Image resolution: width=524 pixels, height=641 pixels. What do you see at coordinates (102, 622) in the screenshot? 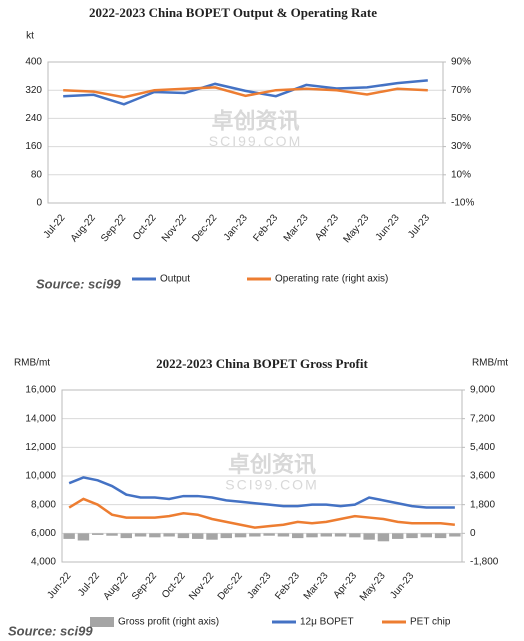
I see `legend-swatch` at bounding box center [102, 622].